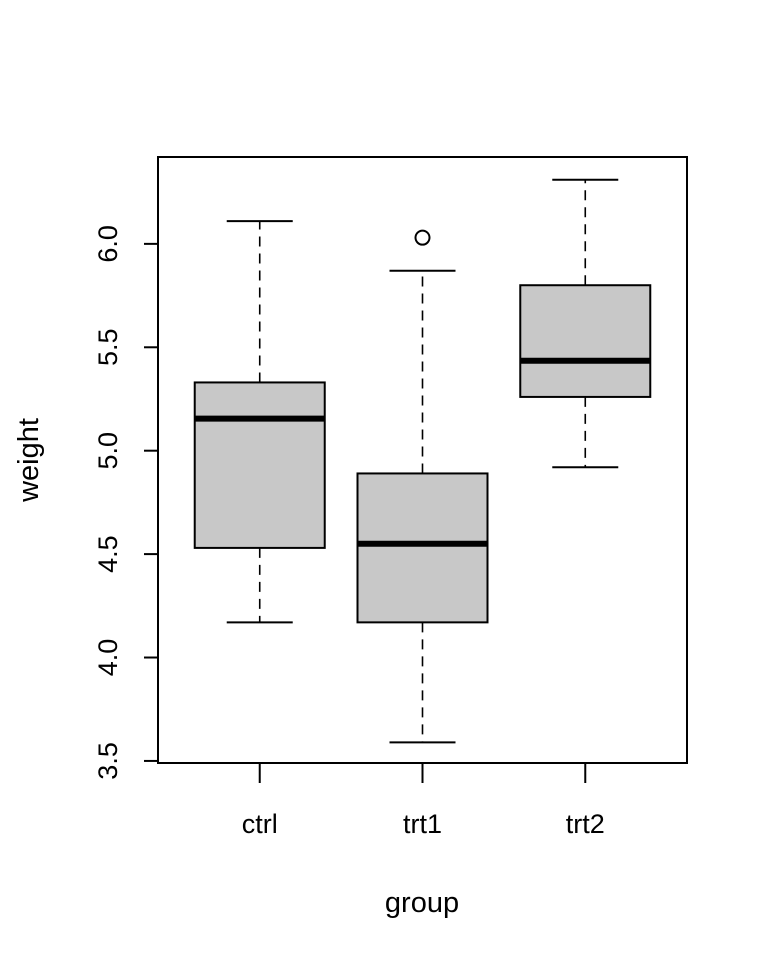  What do you see at coordinates (422, 237) in the screenshot?
I see `outlier-point` at bounding box center [422, 237].